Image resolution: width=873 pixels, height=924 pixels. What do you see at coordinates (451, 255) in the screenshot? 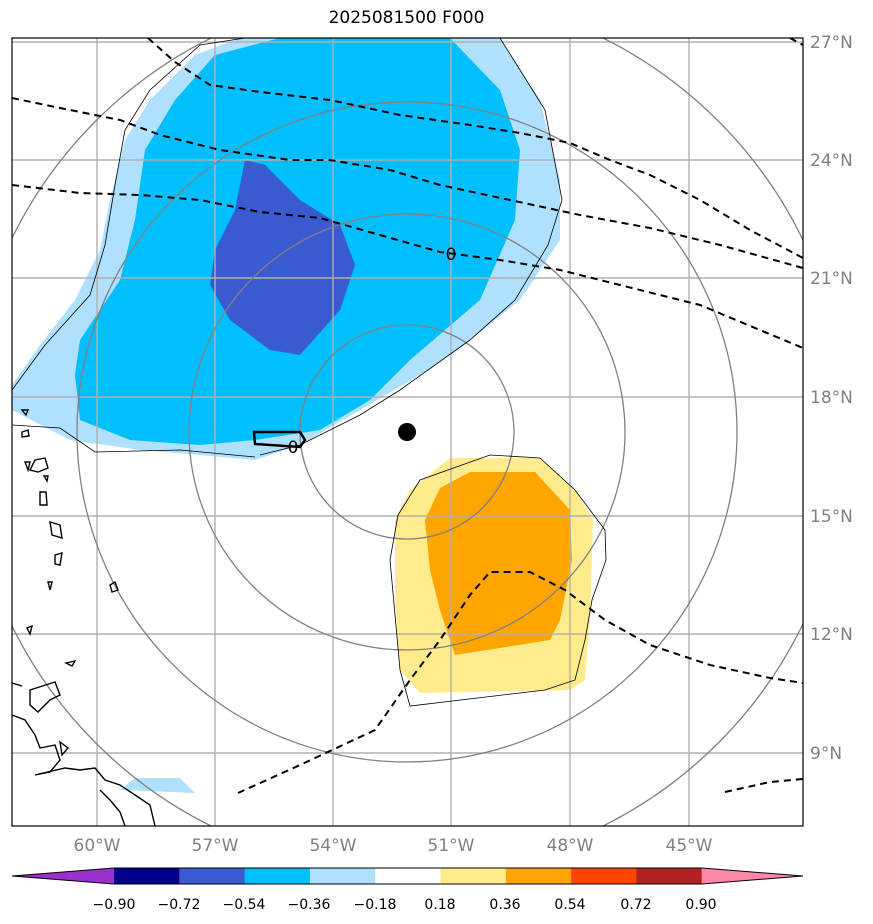
I see `contour-label-upper: 0` at bounding box center [451, 255].